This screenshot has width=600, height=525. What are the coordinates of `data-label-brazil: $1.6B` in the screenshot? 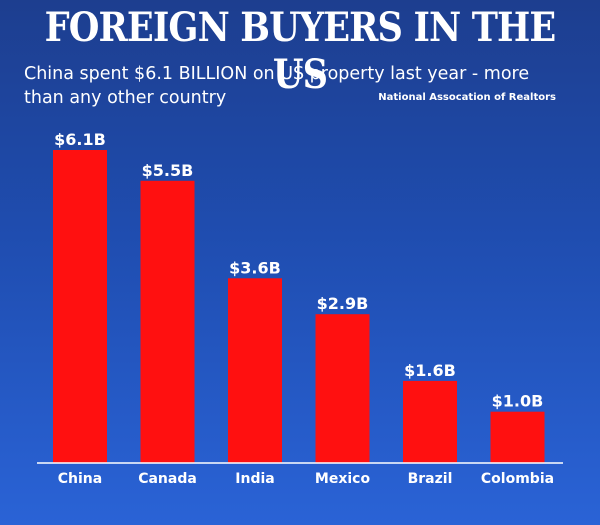 It's located at (430, 370).